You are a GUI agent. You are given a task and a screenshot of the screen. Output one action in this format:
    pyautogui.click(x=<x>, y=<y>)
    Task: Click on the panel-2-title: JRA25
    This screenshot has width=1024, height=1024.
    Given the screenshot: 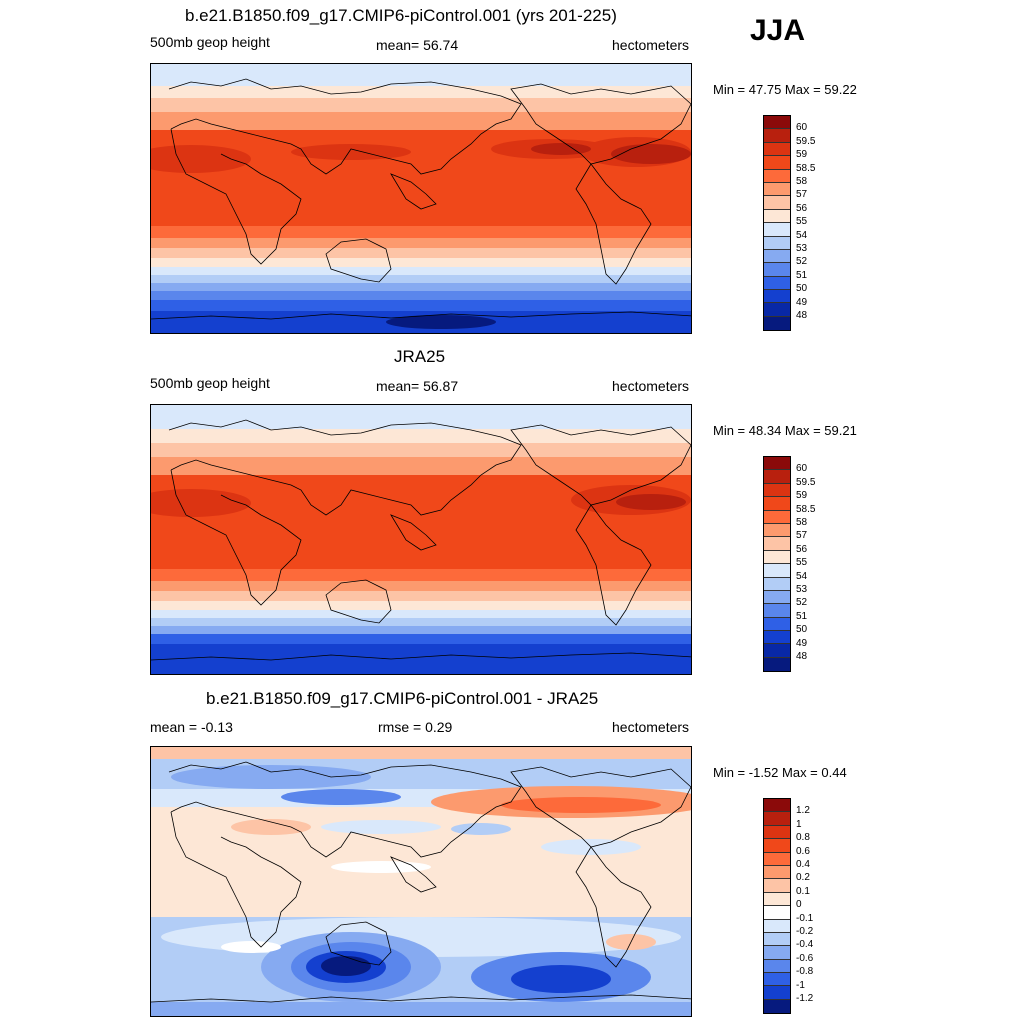 What is the action you would take?
    pyautogui.click(x=420, y=356)
    